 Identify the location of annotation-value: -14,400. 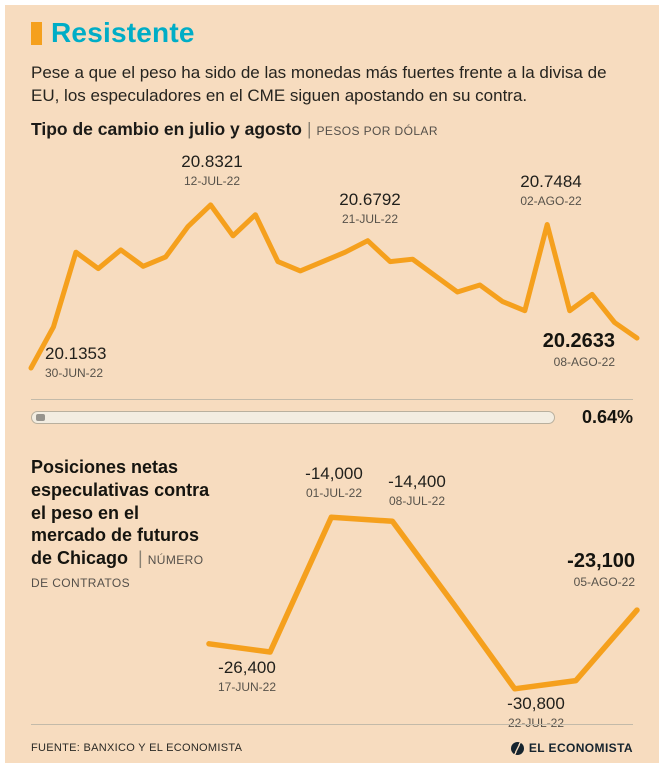
(417, 482).